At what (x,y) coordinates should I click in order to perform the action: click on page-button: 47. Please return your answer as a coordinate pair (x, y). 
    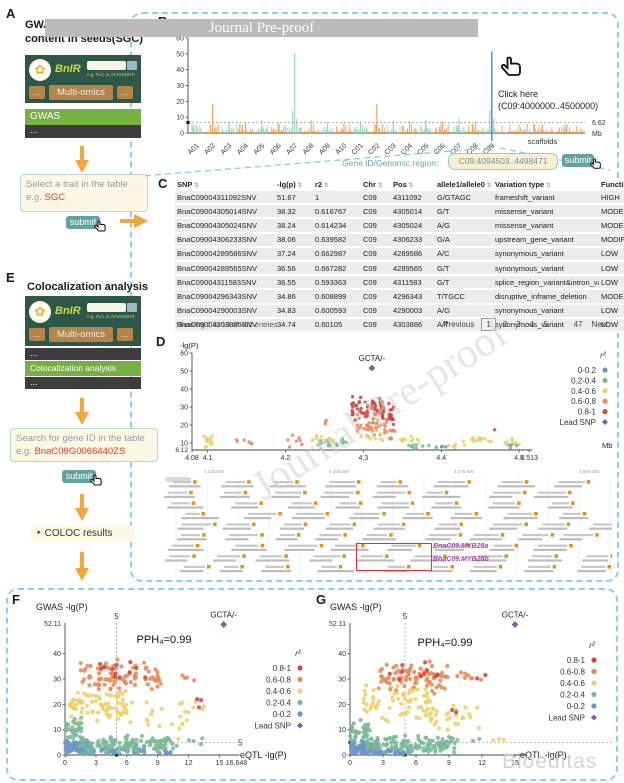
    Looking at the image, I should click on (578, 324).